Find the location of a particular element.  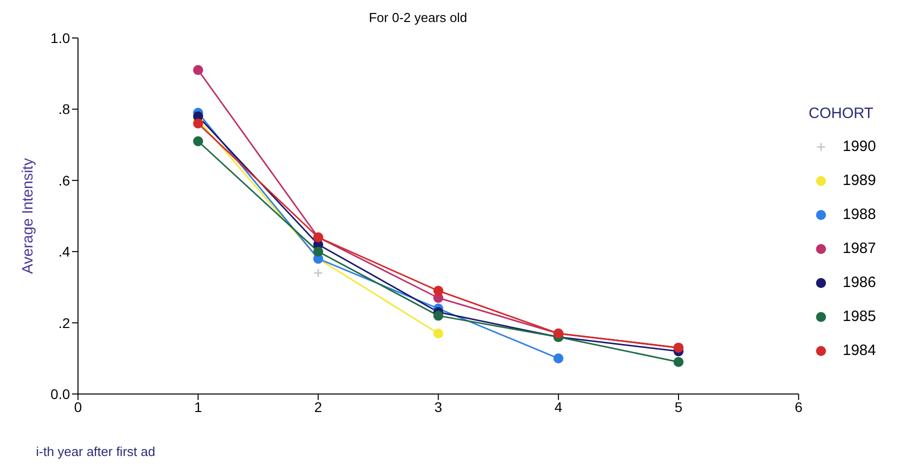

x-tick-label: 6 is located at coordinates (798, 406).